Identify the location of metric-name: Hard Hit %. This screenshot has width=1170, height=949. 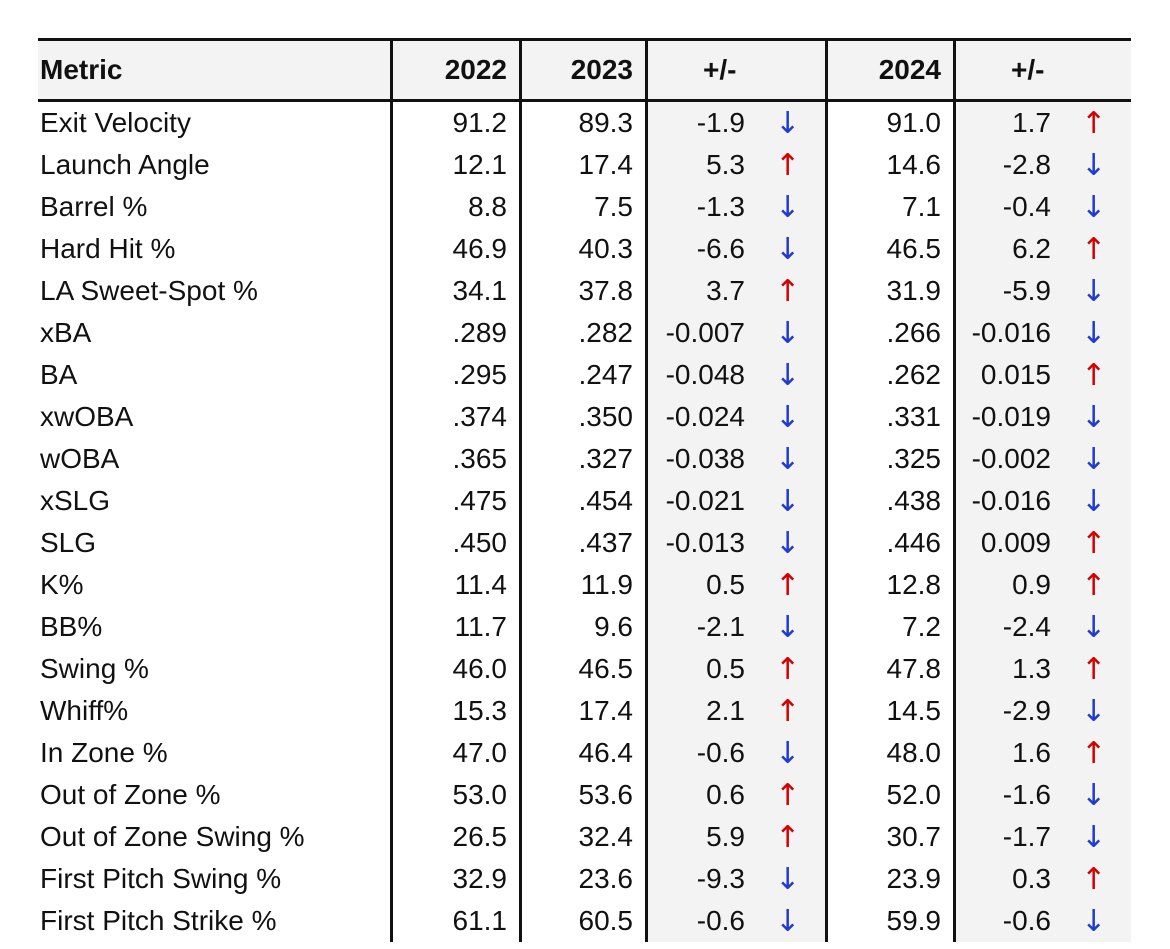
(108, 248).